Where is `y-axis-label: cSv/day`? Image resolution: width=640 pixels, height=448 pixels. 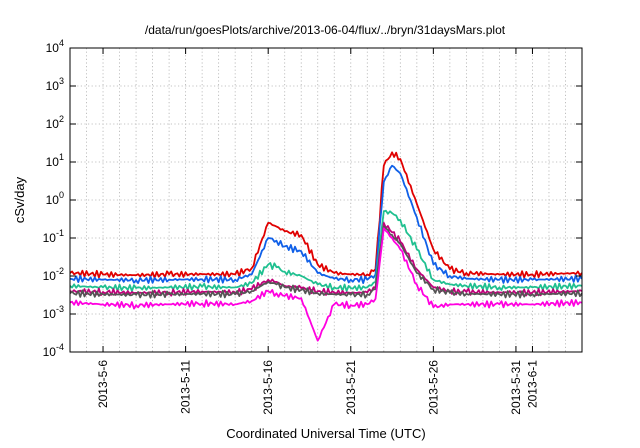
y-axis-label: cSv/day is located at coordinates (19, 199).